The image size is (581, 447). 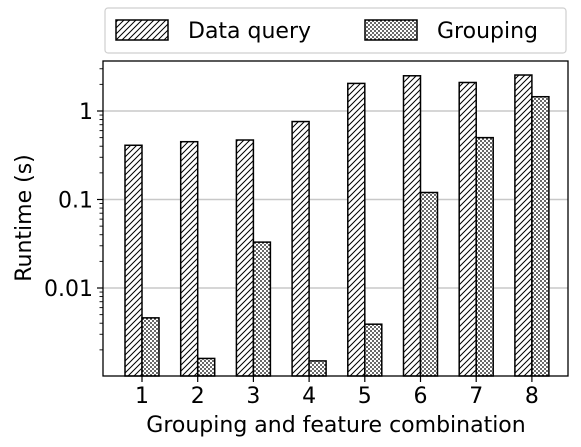 What do you see at coordinates (365, 396) in the screenshot?
I see `x-tick-label: 5` at bounding box center [365, 396].